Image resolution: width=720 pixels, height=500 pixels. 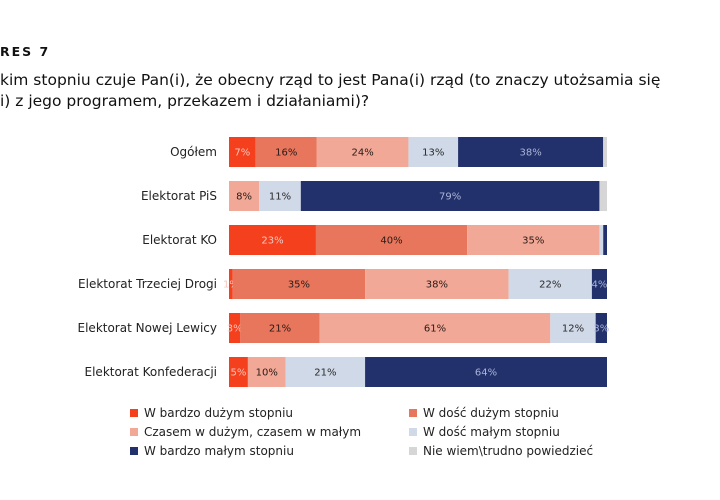 What do you see at coordinates (151, 372) in the screenshot?
I see `category-label: Elektorat Konfederacji` at bounding box center [151, 372].